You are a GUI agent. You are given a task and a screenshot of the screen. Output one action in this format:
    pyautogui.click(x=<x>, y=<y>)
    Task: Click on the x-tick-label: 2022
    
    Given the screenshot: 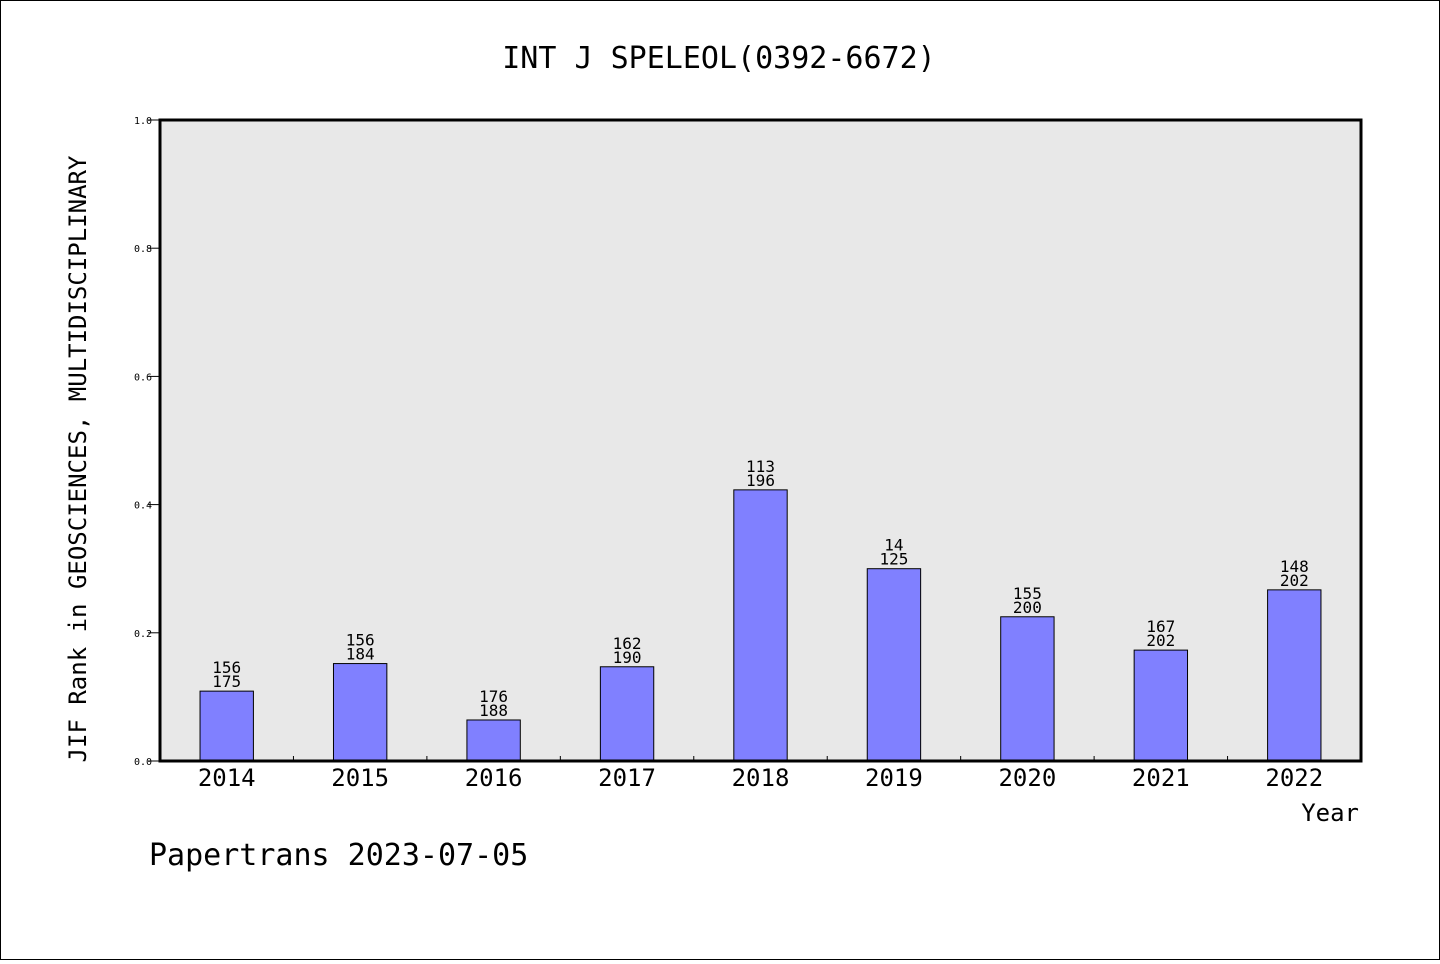 What is the action you would take?
    pyautogui.click(x=1294, y=778)
    